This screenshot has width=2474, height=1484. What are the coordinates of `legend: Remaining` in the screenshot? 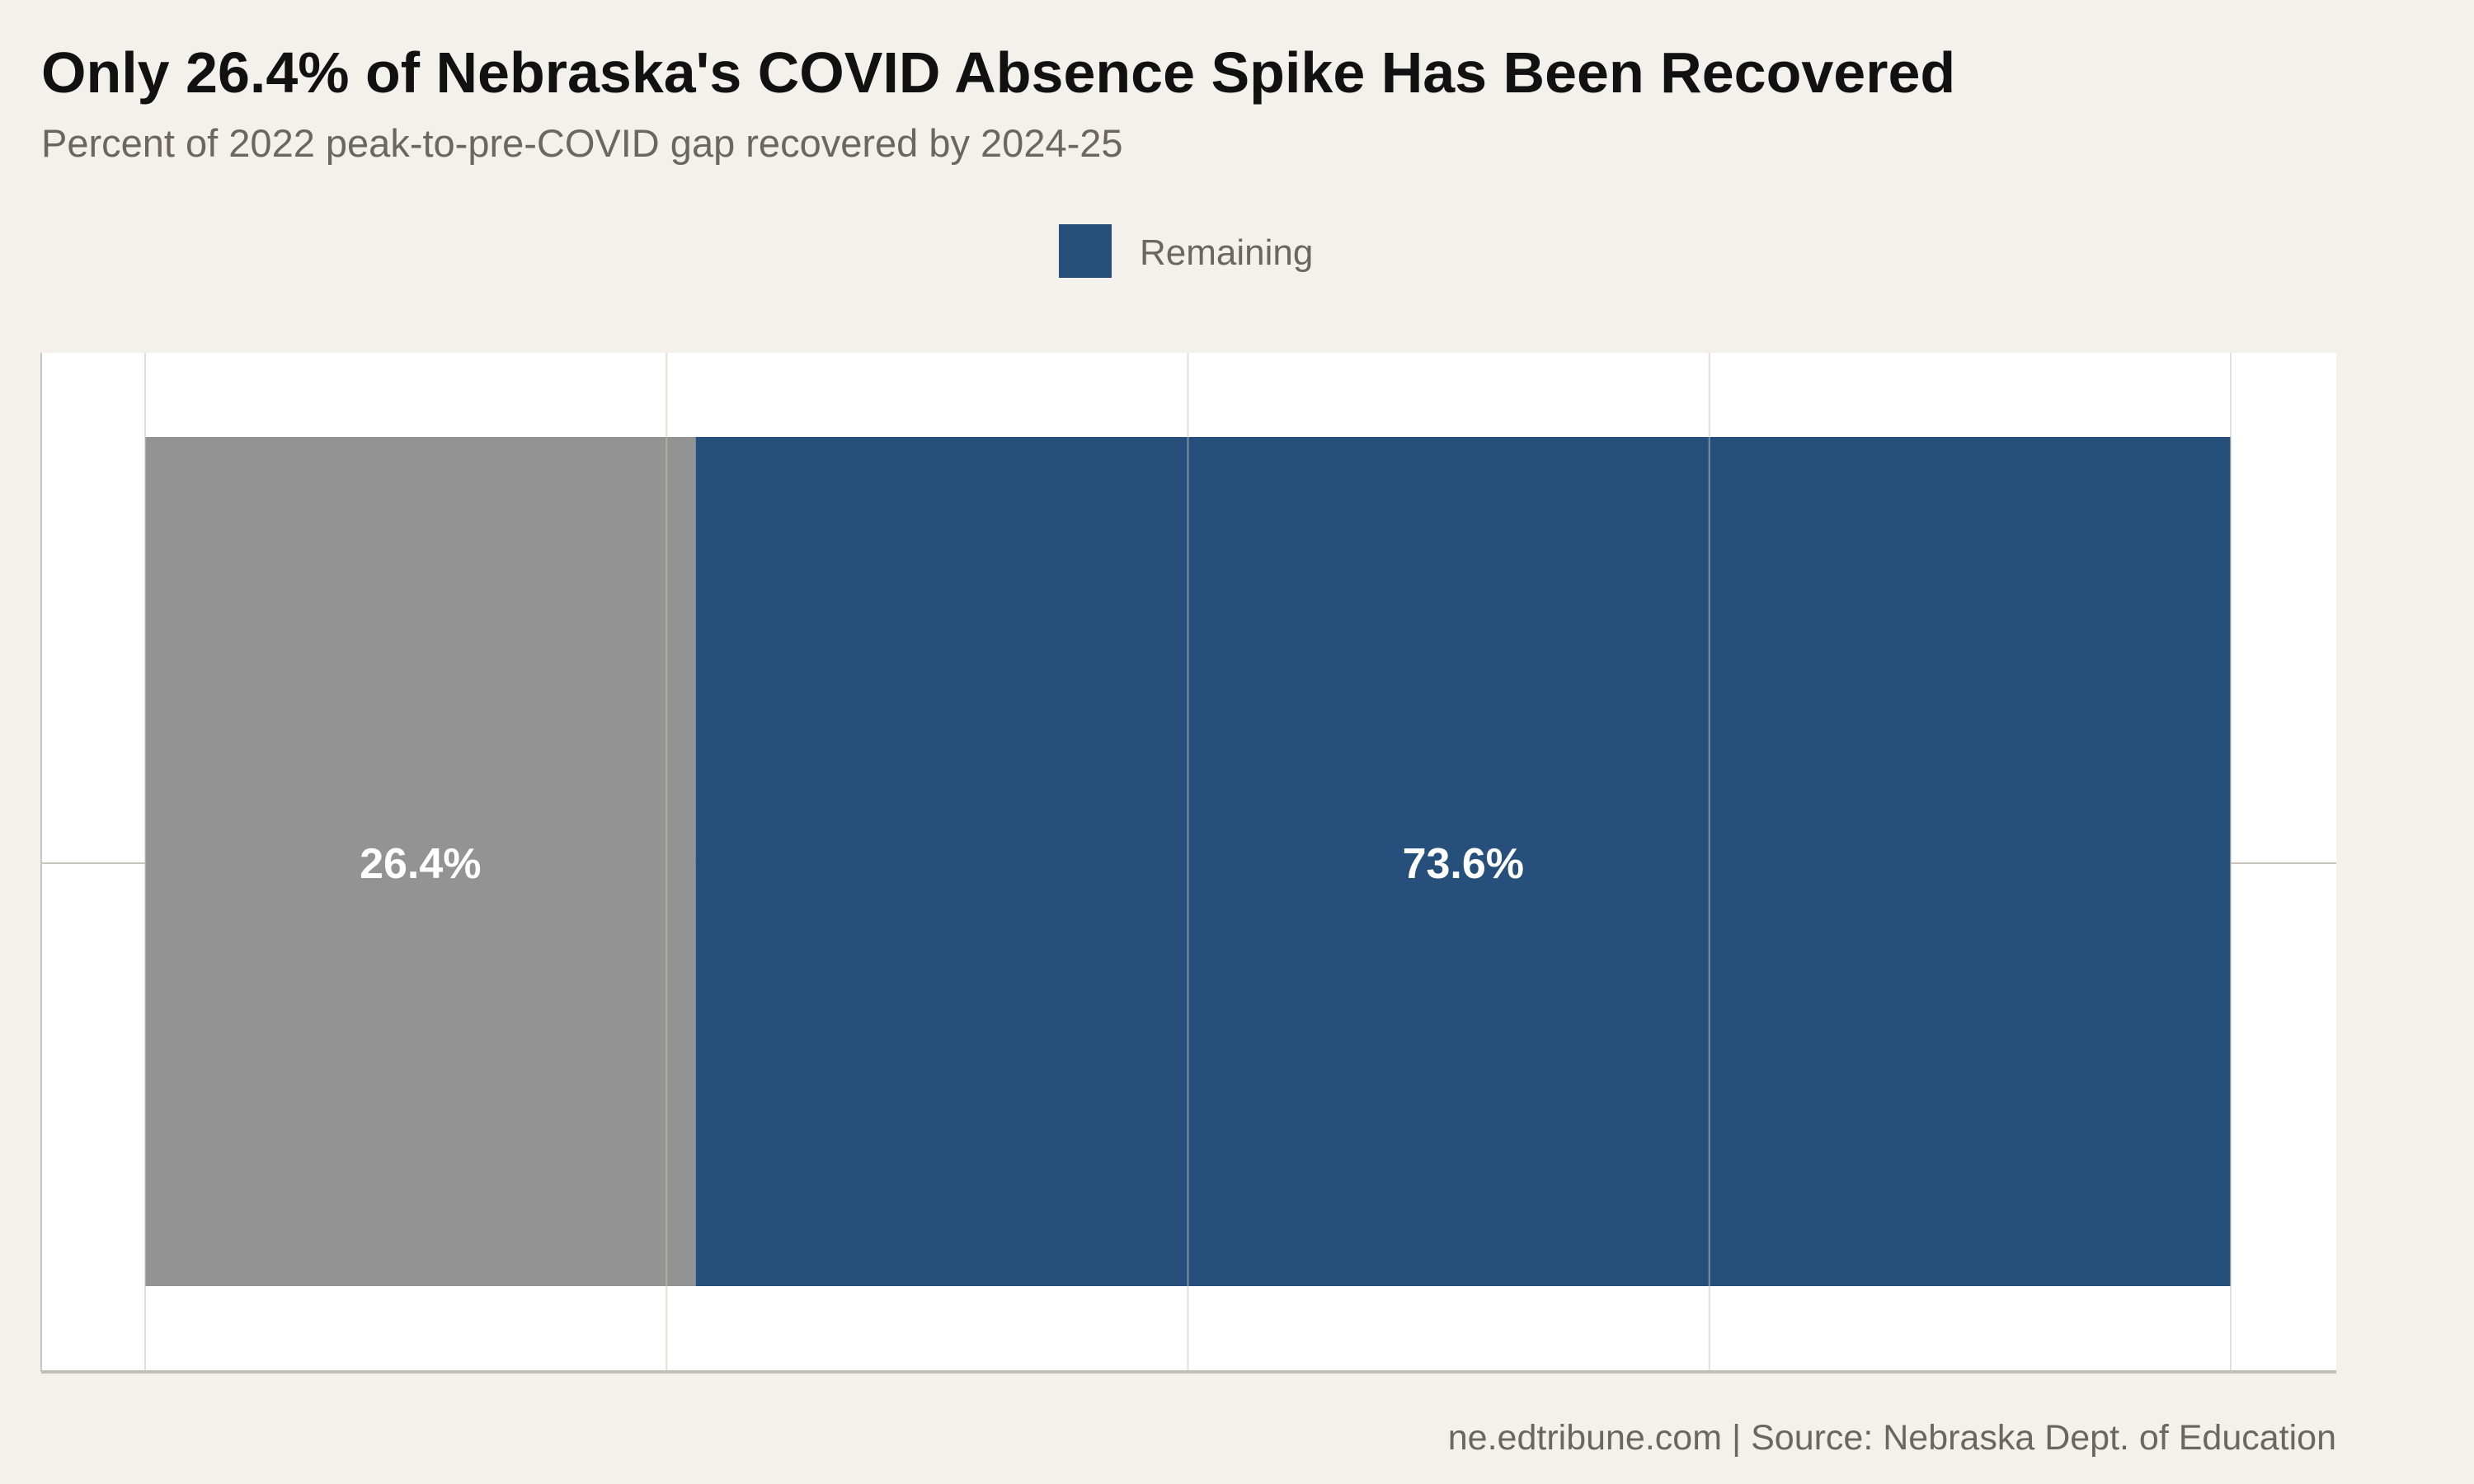 It's located at (1186, 251).